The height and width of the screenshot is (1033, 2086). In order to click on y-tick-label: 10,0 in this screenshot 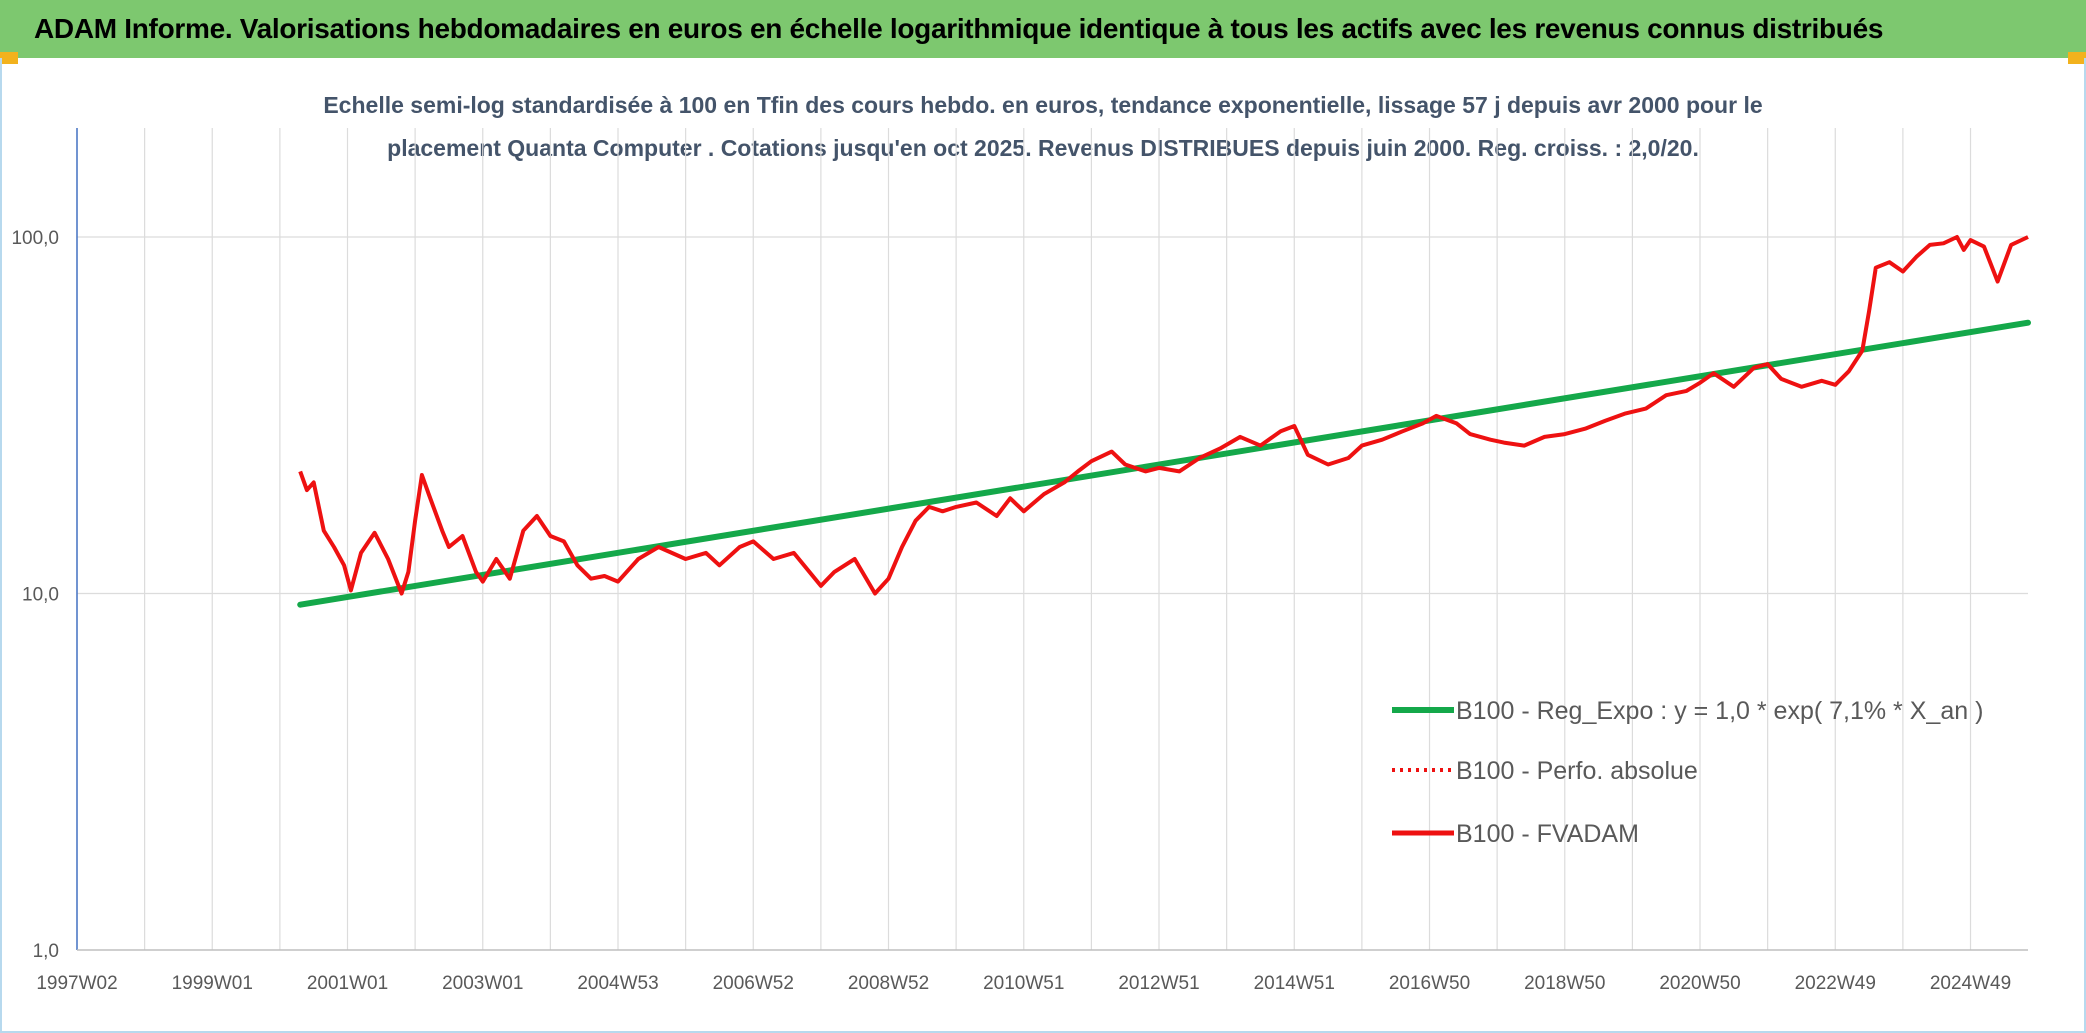, I will do `click(40, 595)`.